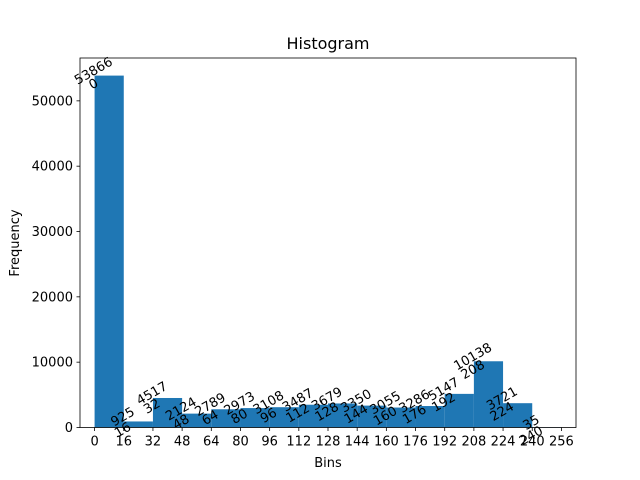 The width and height of the screenshot is (640, 480). I want to click on x-tick-label: 16, so click(123, 442).